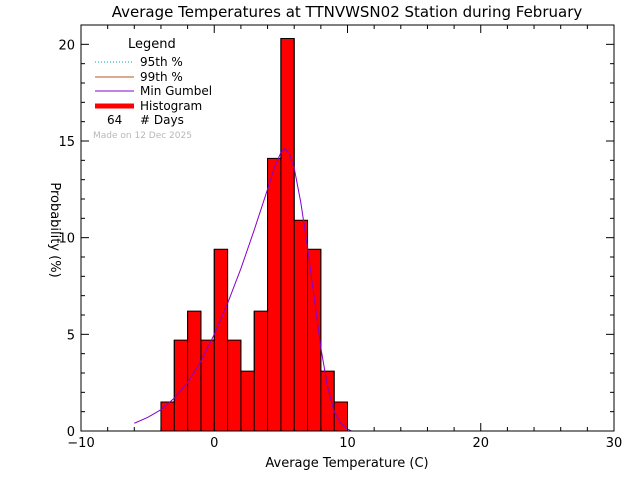 The image size is (640, 480). Describe the element at coordinates (171, 106) in the screenshot. I see `legend-label-histogram: Histogram` at that location.